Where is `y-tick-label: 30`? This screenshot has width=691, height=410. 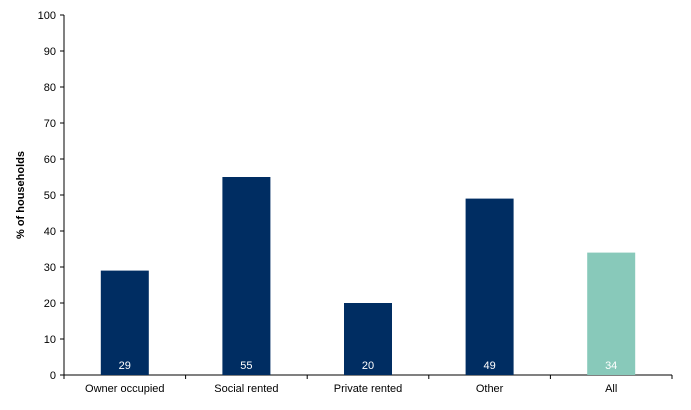 y-tick-label: 30 is located at coordinates (50, 268).